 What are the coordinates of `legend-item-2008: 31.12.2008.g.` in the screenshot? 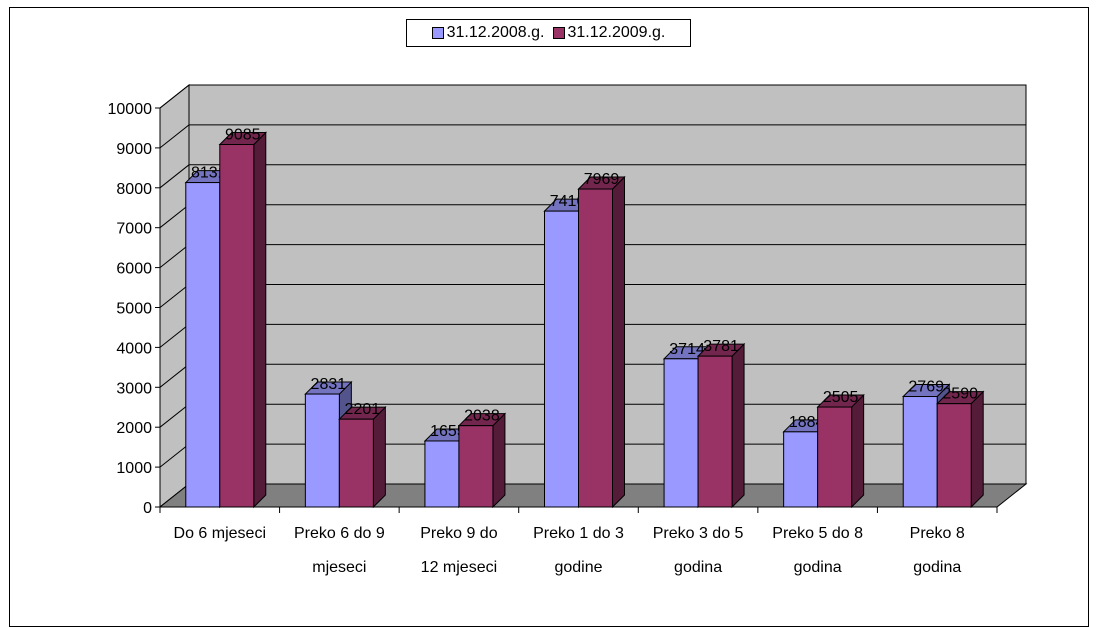 It's located at (488, 33).